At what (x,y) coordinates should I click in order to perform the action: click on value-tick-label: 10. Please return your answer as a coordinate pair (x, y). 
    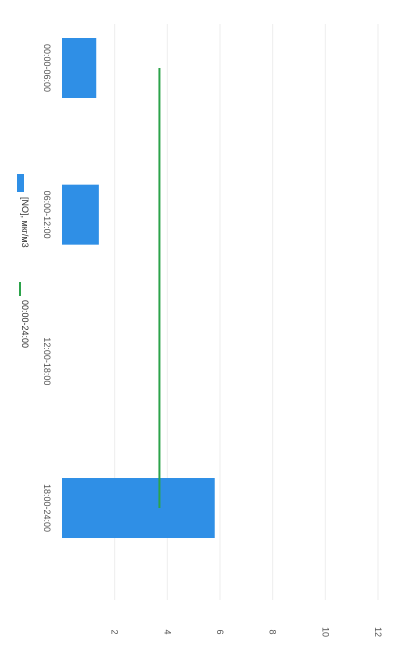
    Looking at the image, I should click on (325, 632).